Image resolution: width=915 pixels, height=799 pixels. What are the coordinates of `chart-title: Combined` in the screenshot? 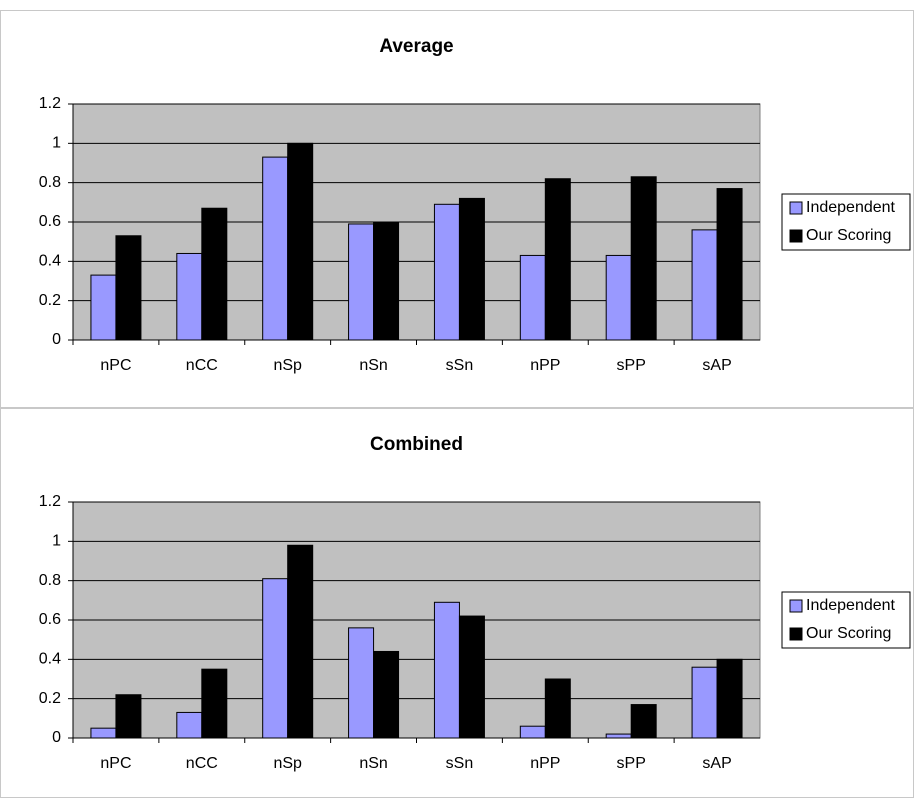 It's located at (416, 444).